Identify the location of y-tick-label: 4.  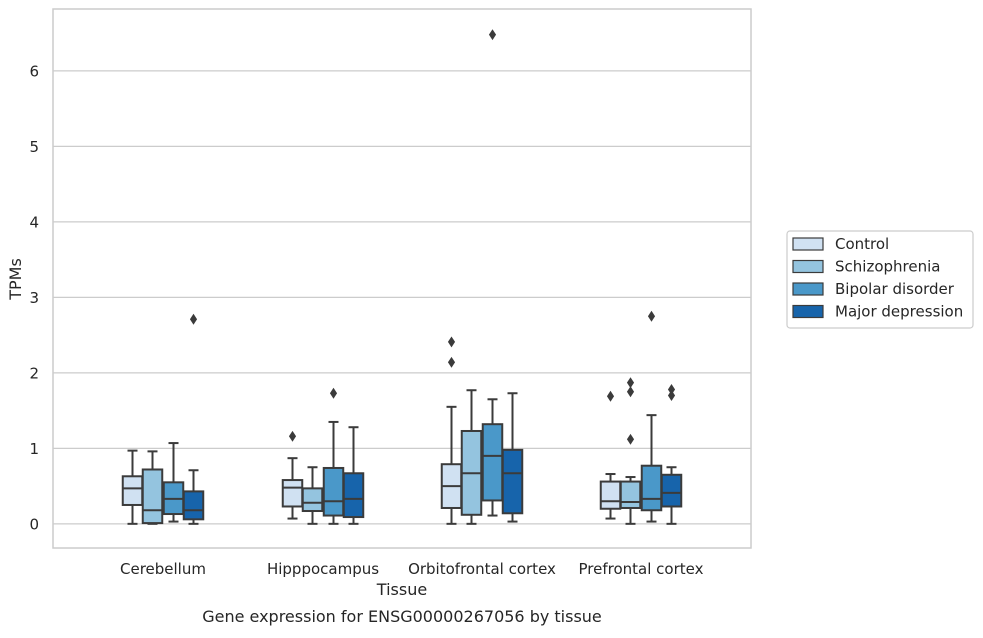
(34, 222).